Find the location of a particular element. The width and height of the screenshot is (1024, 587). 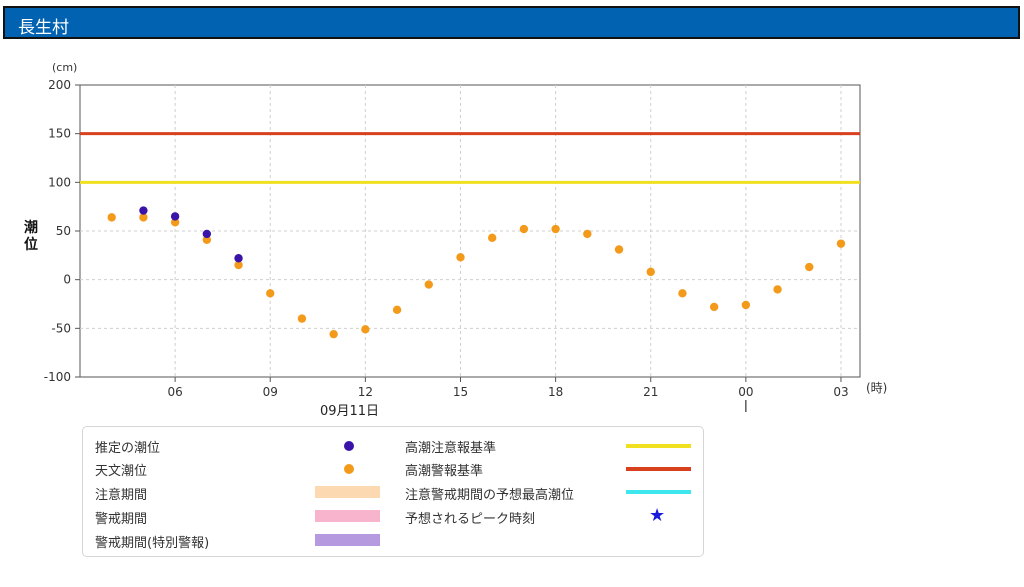

legend-swatch-special-warning-period is located at coordinates (347, 540).